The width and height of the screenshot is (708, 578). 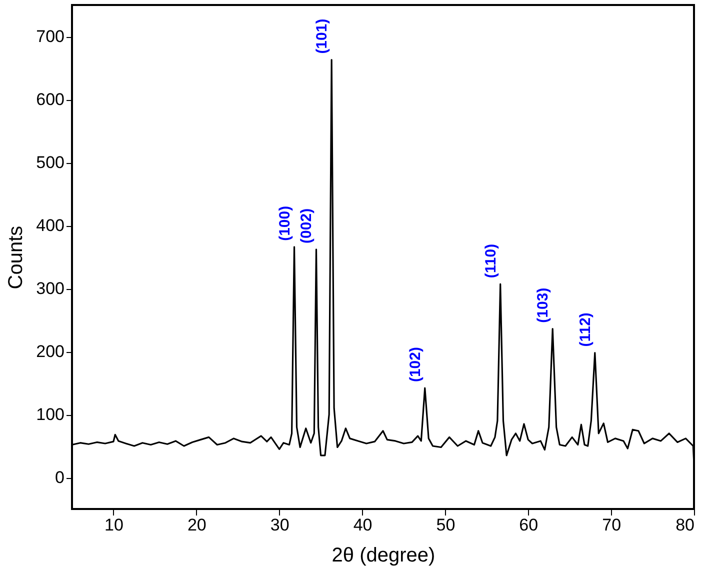 What do you see at coordinates (50, 351) in the screenshot?
I see `y-tick-label: 200` at bounding box center [50, 351].